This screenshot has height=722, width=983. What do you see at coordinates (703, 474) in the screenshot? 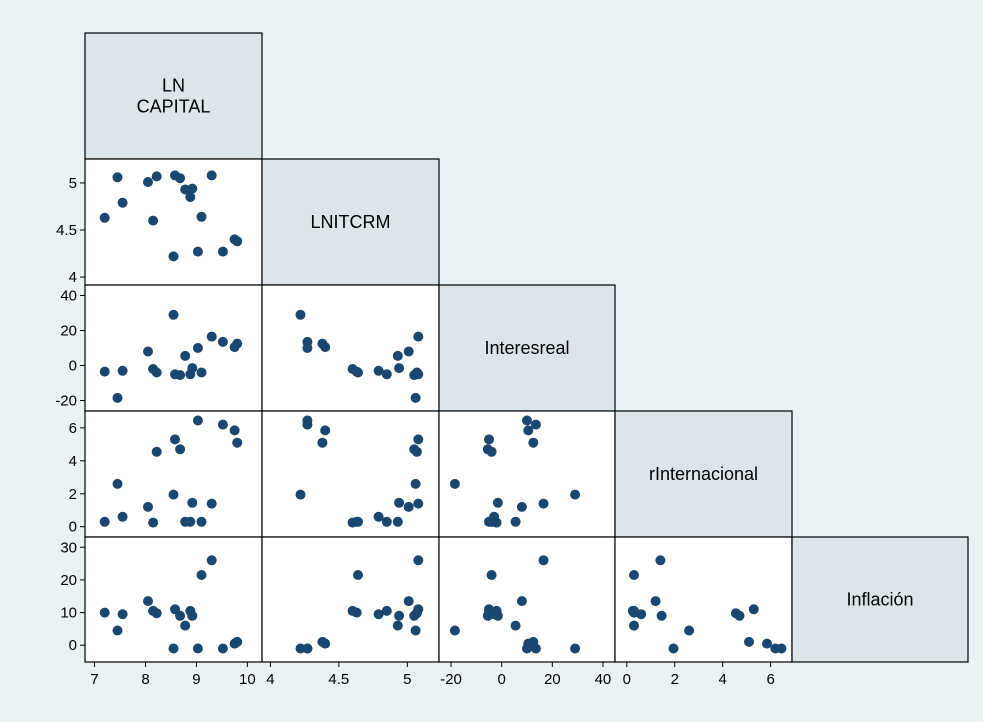
I see `variable-label-rinternacional: rInternacional` at bounding box center [703, 474].